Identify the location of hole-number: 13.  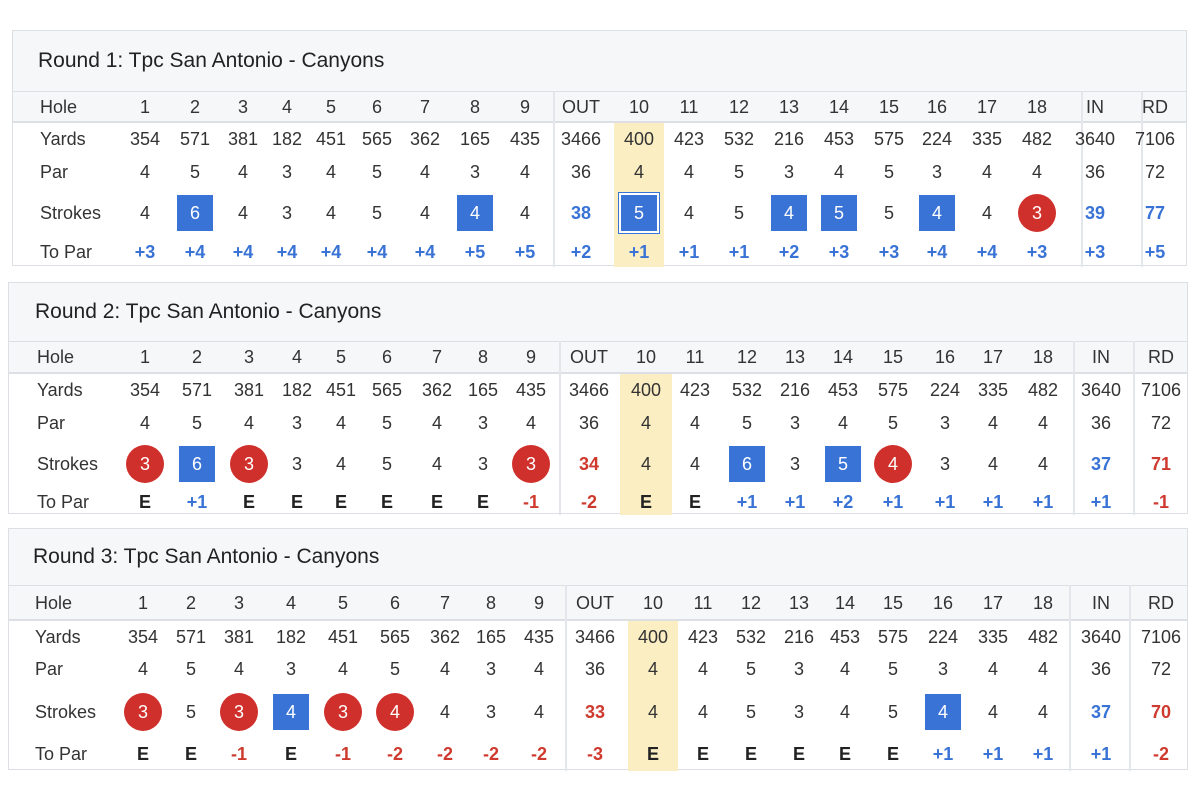
(789, 106).